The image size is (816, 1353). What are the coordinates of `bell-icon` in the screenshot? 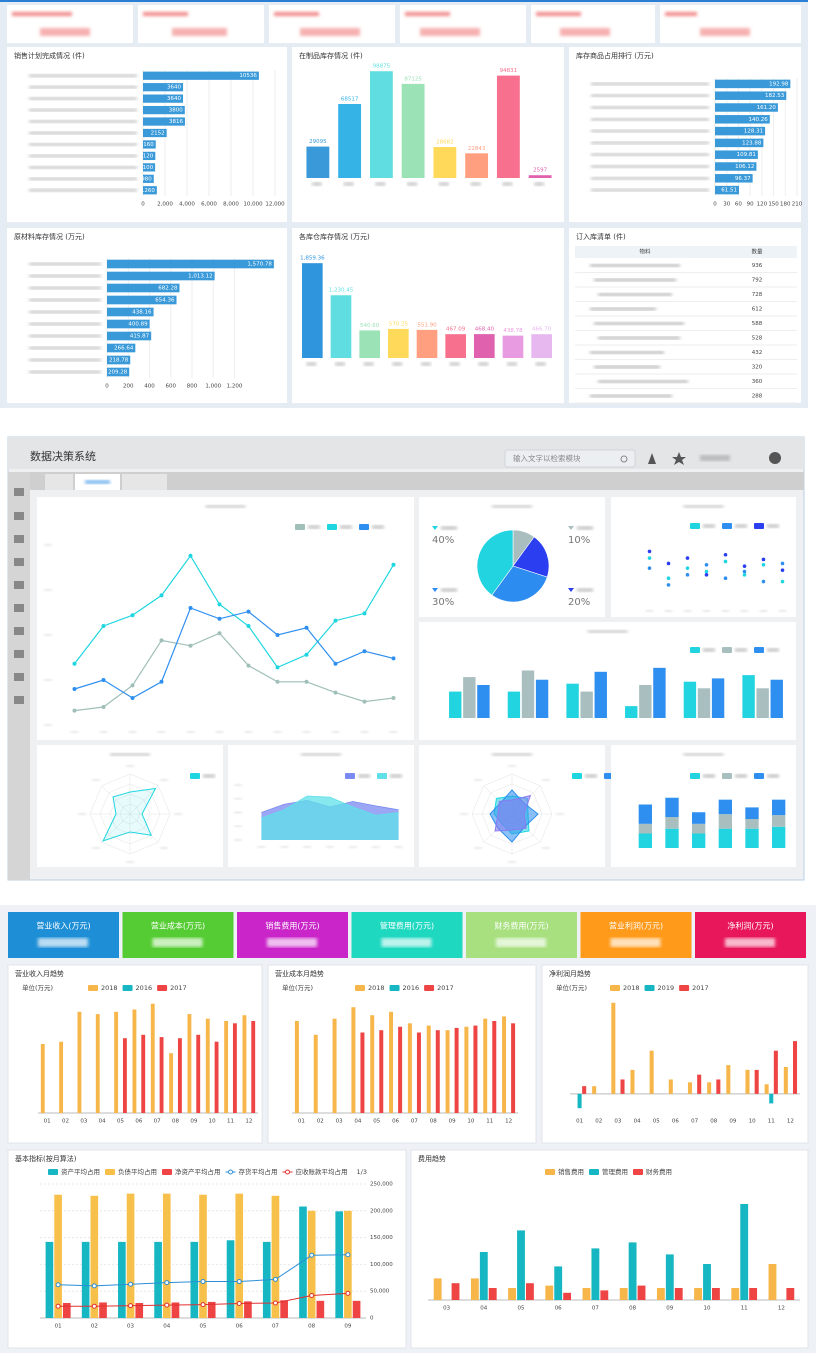 It's located at (652, 458).